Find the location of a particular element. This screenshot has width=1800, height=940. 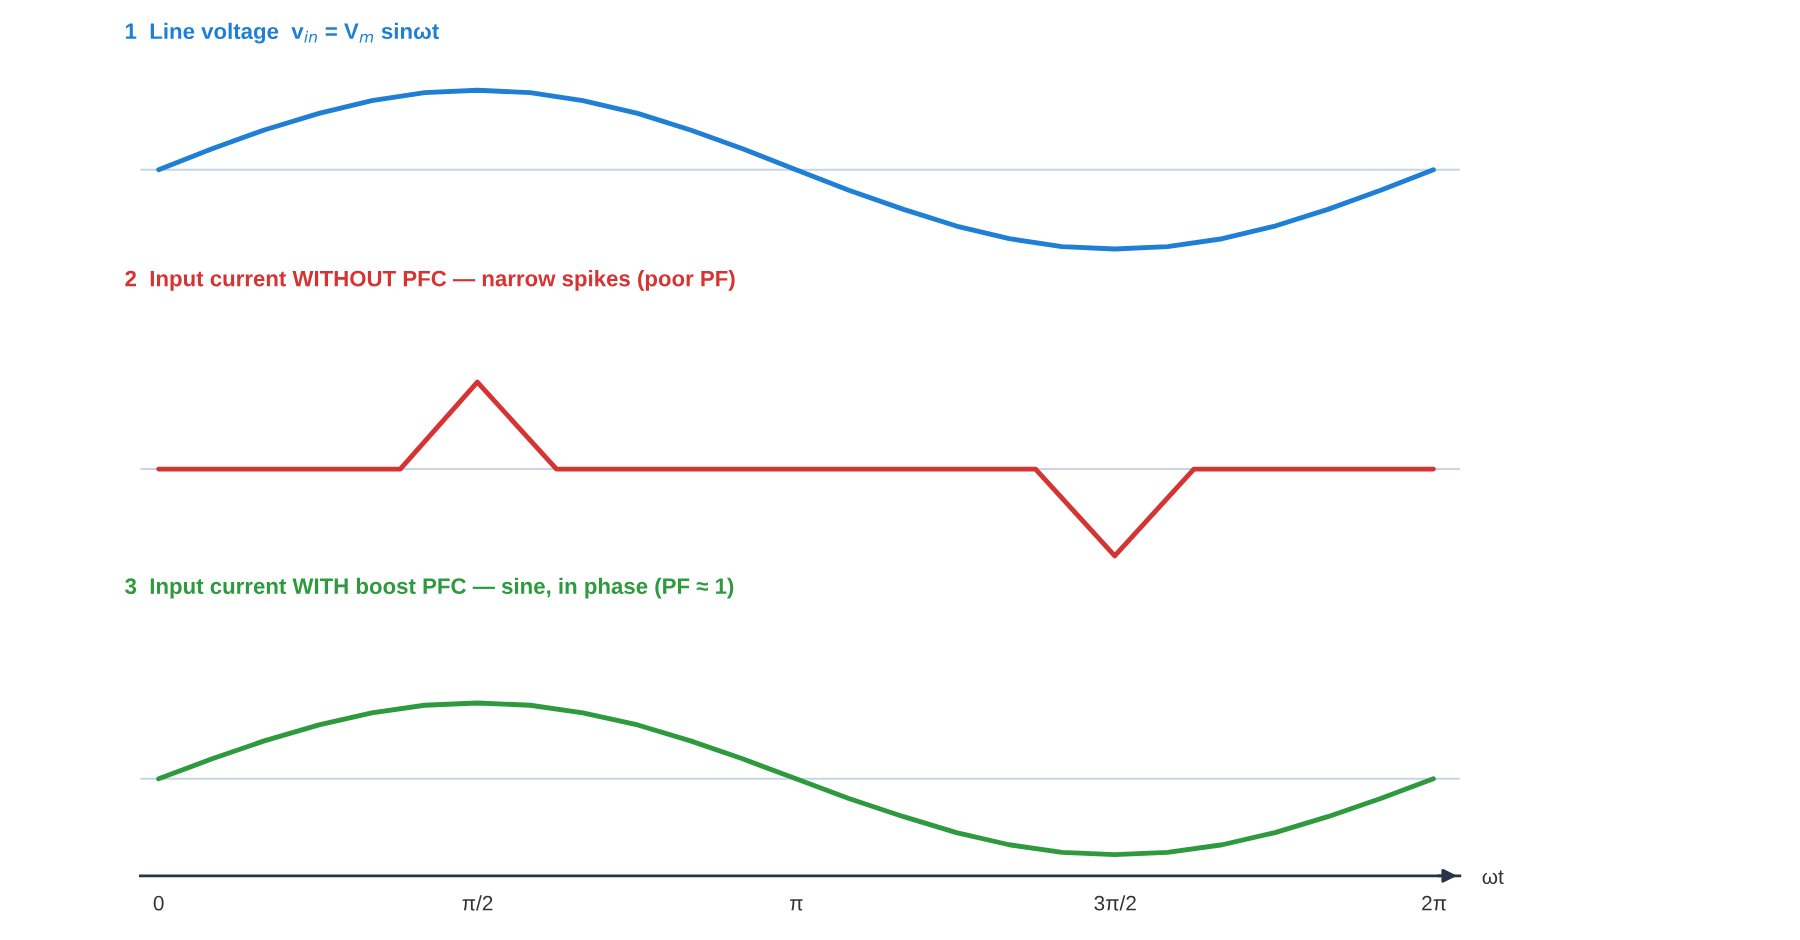

chart-title: 1 Line voltage v$_{in}$ = V$_{m}$ sinωt is located at coordinates (282, 33).